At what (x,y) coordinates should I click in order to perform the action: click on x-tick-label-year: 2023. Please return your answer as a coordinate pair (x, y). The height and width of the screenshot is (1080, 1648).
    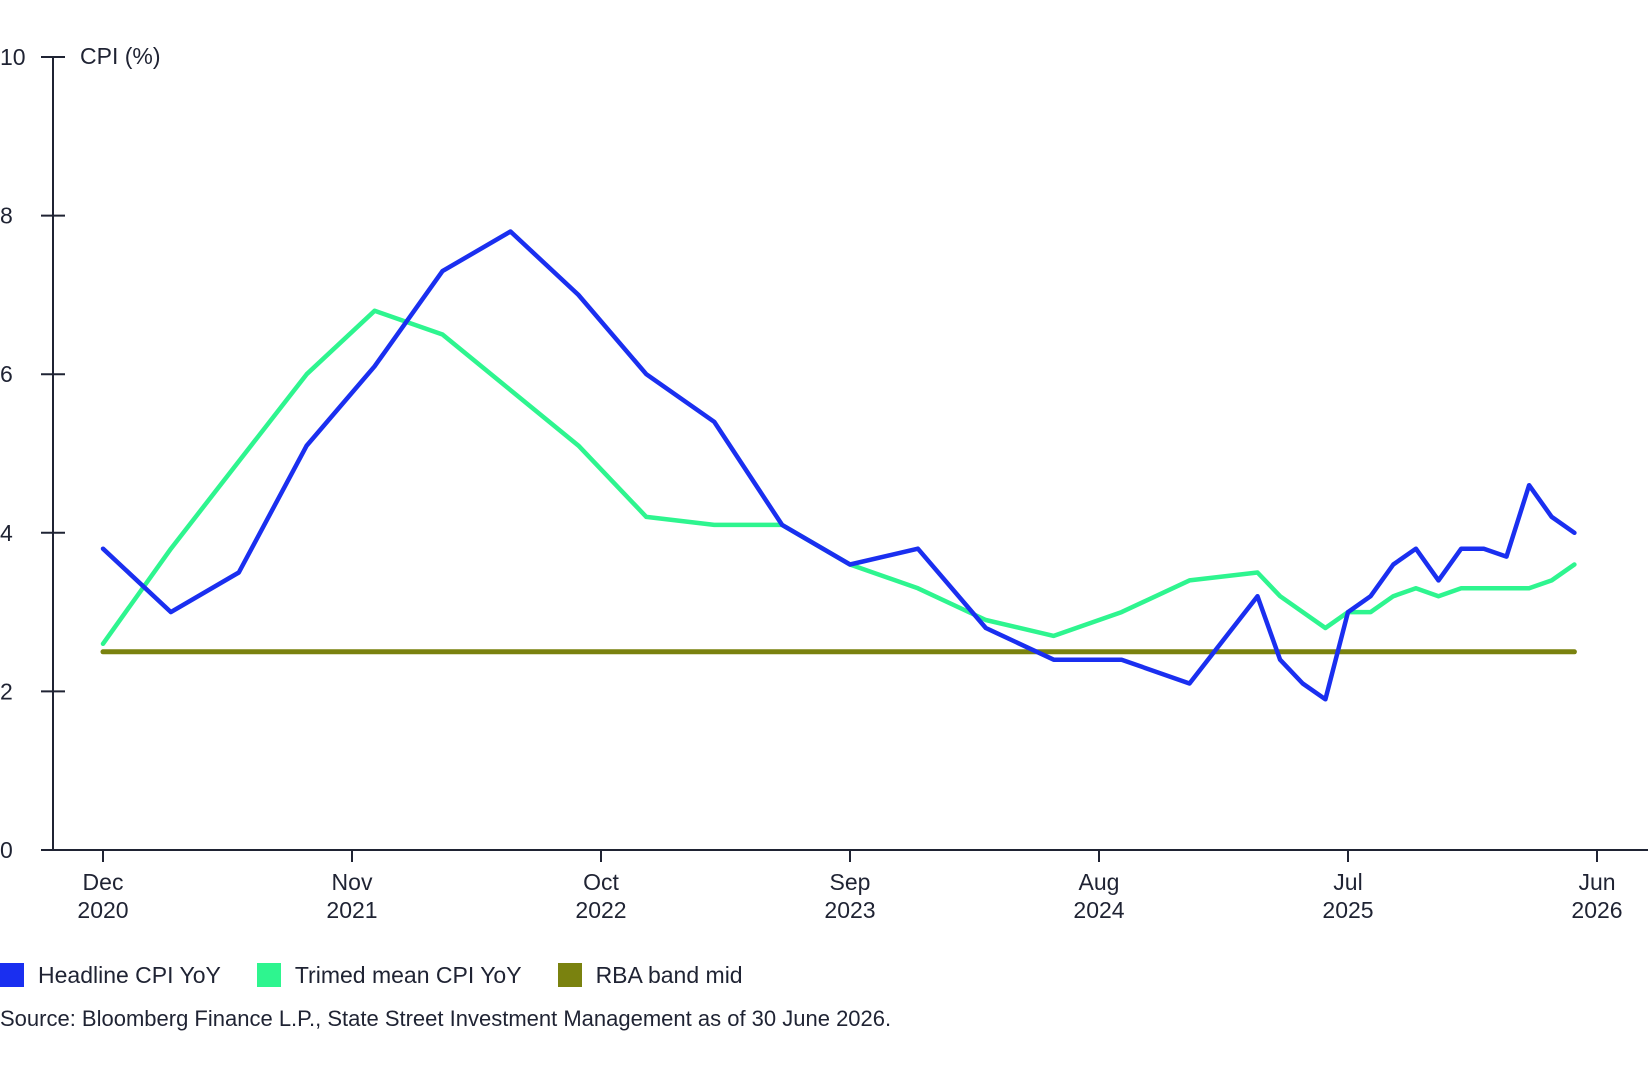
    Looking at the image, I should click on (849, 910).